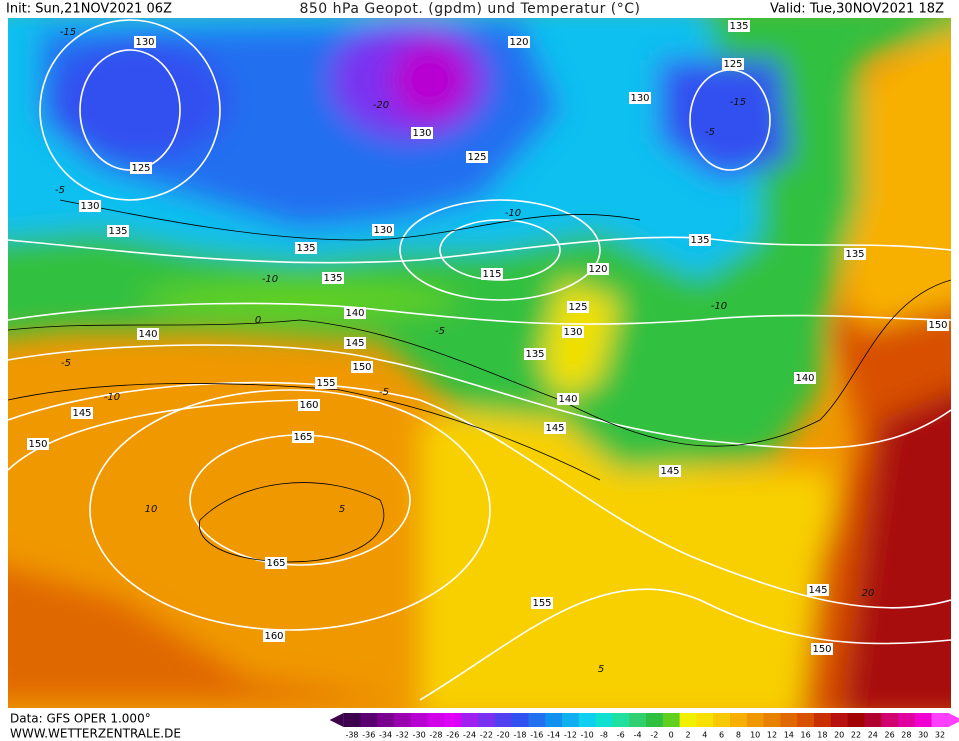  Describe the element at coordinates (385, 735) in the screenshot. I see `colorbar-label: -34` at that location.